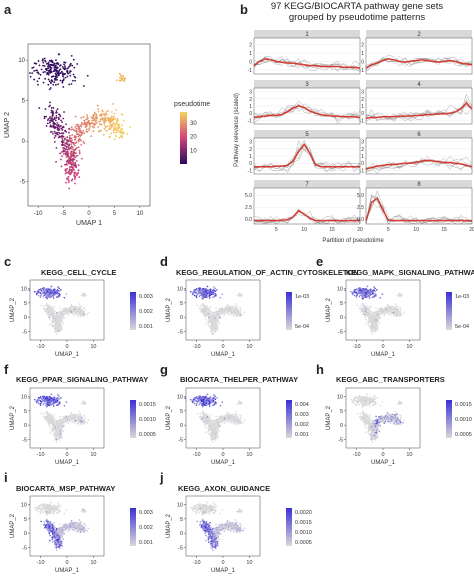  I want to click on facet-strip-label: 4, so click(419, 85).